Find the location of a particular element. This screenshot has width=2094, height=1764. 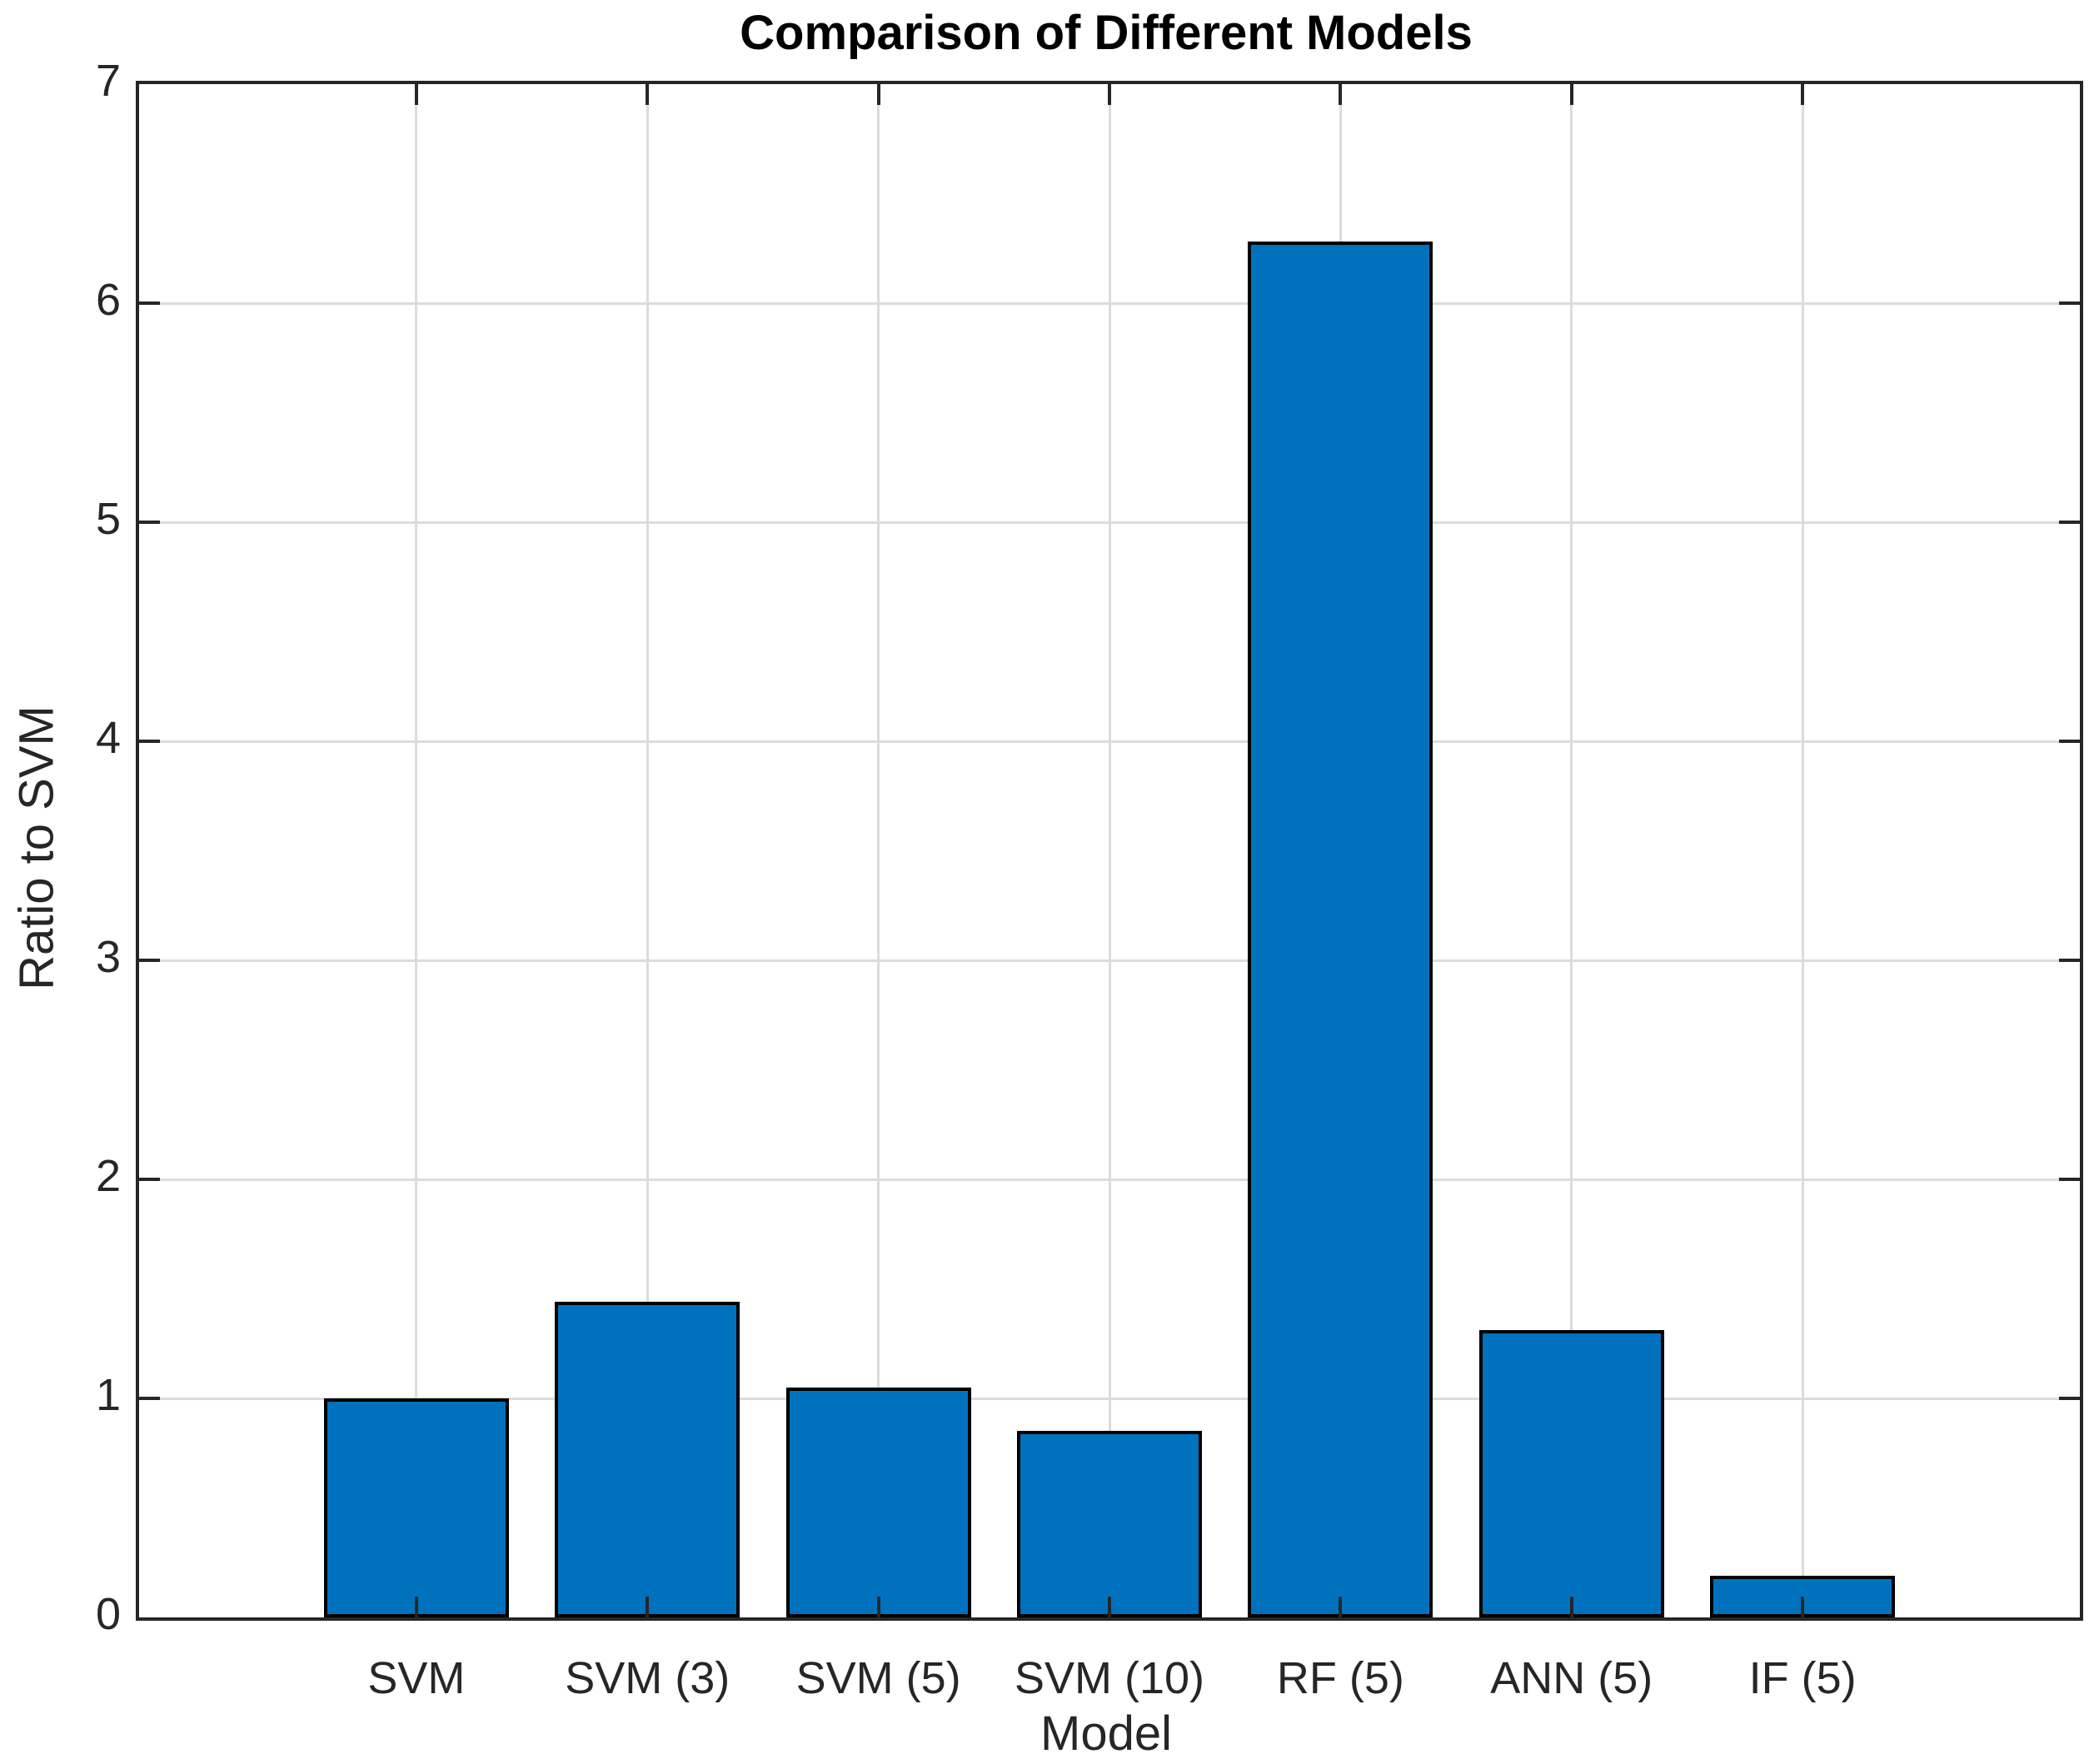

chart-title: Comparison of Different Models is located at coordinates (1106, 33).